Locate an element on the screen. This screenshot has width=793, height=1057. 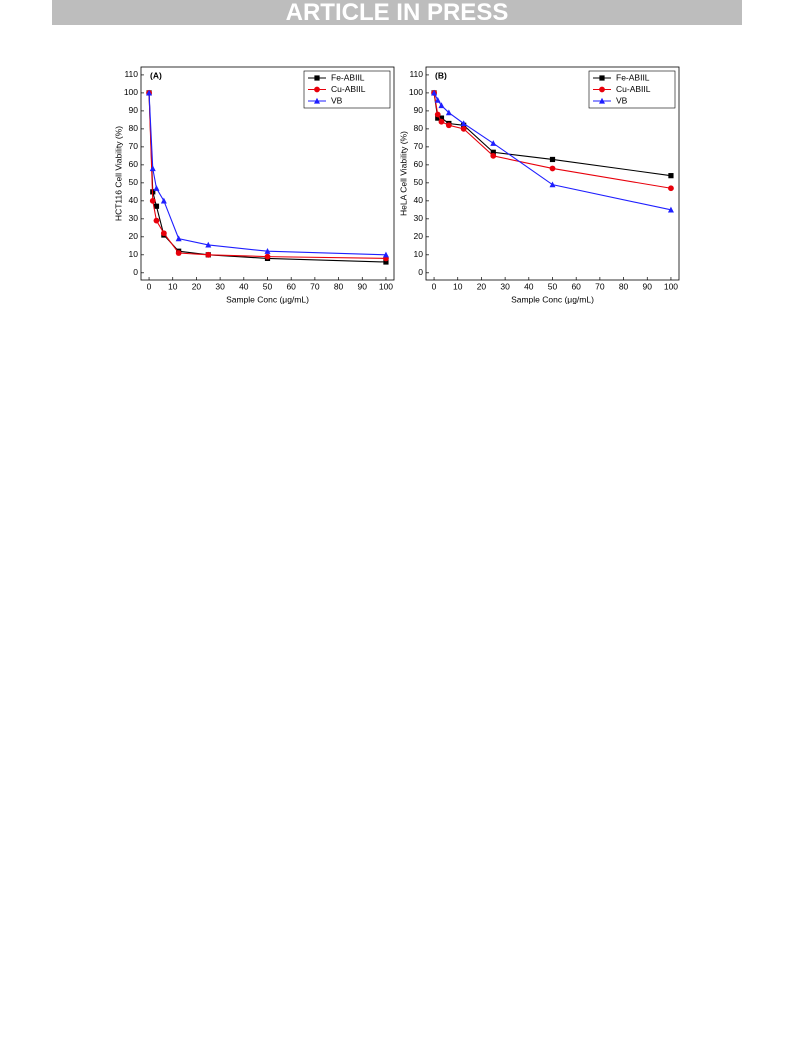
x-tick-label: 70 is located at coordinates (600, 286).